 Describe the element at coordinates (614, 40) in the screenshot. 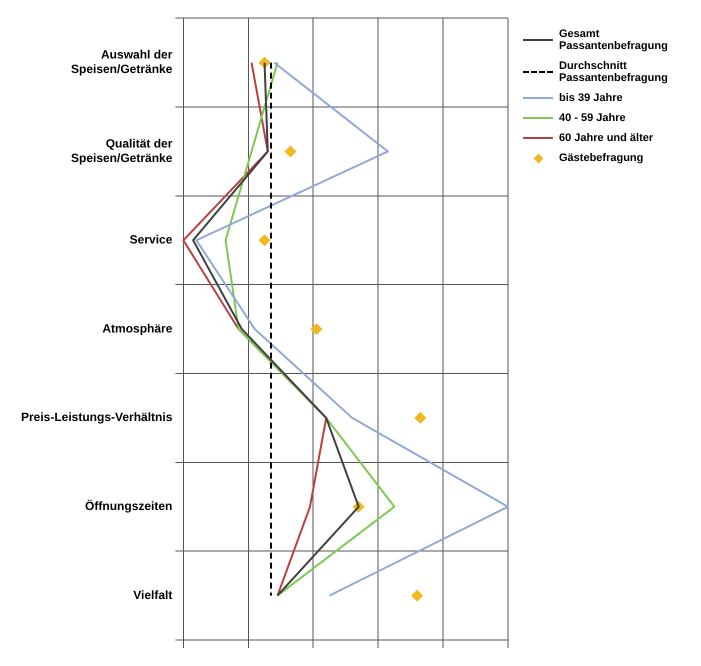

I see `legend-label: Gesamt Passantenbefragung` at that location.